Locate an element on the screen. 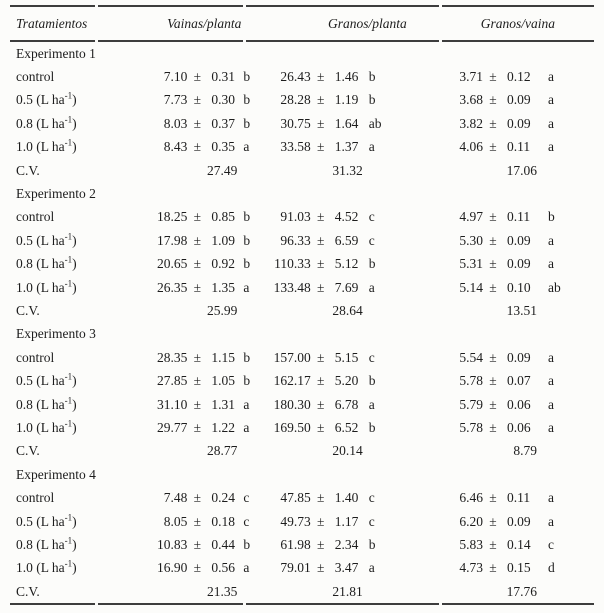 Image resolution: width=604 pixels, height=613 pixels. mean-value: 17.98 is located at coordinates (172, 240).